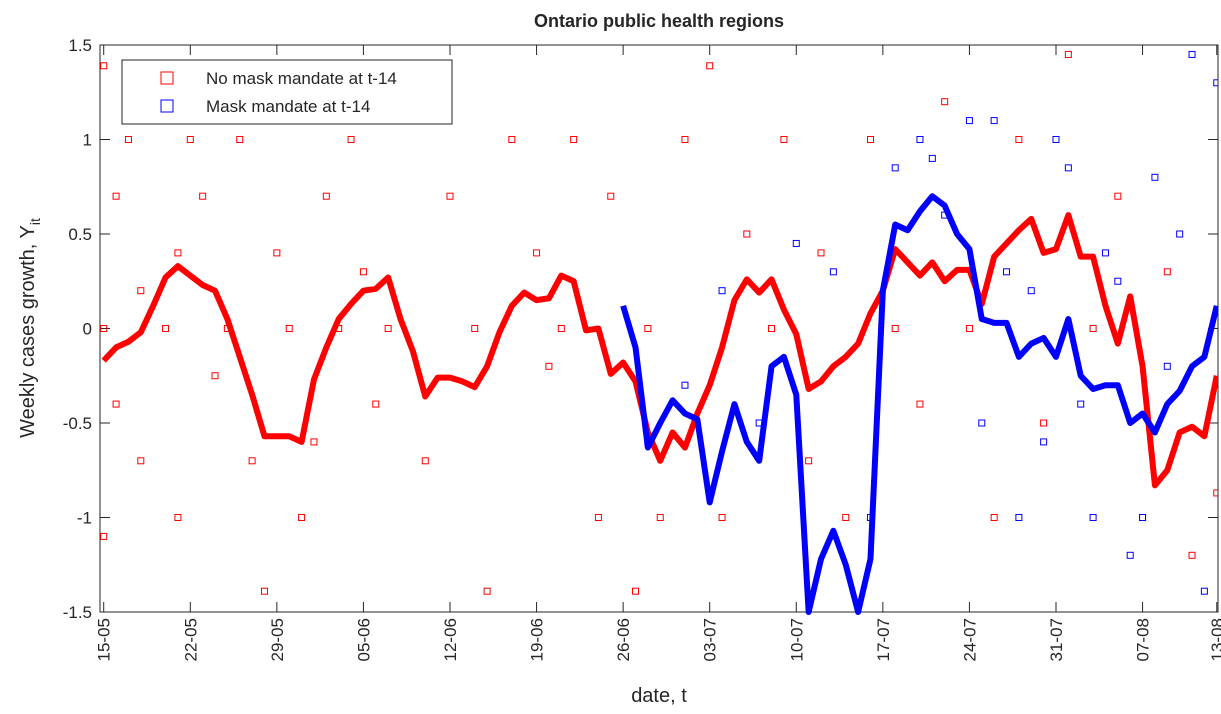 The height and width of the screenshot is (714, 1221). What do you see at coordinates (190, 639) in the screenshot?
I see `x-tick-label: 22-05` at bounding box center [190, 639].